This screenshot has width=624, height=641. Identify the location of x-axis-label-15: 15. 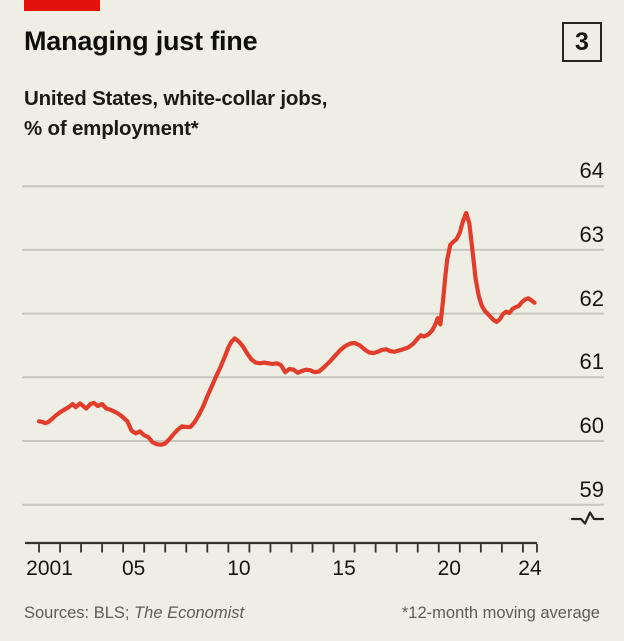
(344, 568).